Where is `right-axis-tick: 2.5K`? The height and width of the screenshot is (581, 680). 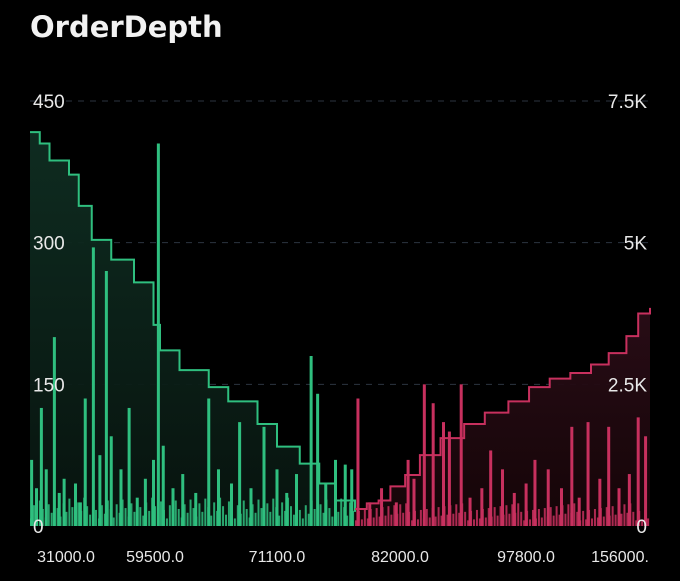
right-axis-tick: 2.5K is located at coordinates (627, 385).